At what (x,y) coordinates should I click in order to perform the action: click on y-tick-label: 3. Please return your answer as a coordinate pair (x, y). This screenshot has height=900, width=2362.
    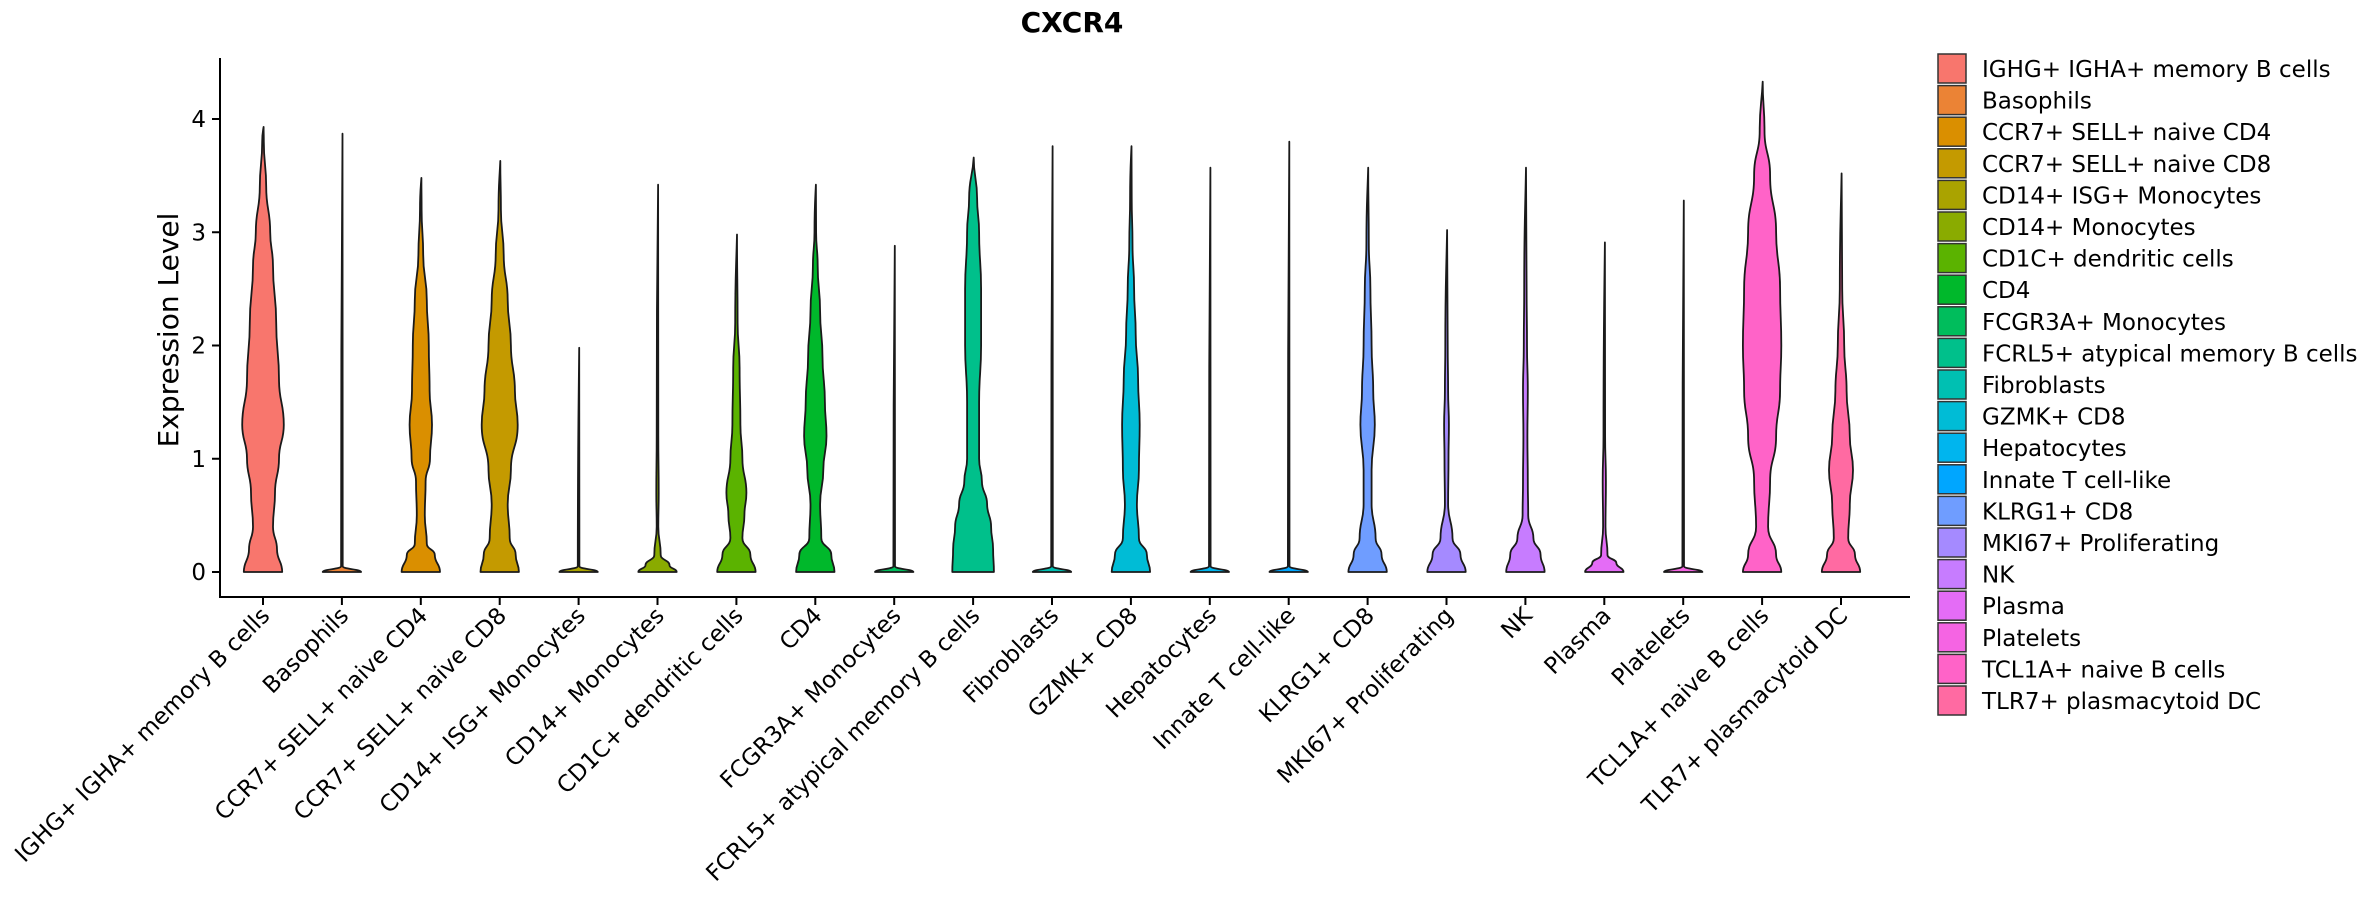
    Looking at the image, I should click on (198, 233).